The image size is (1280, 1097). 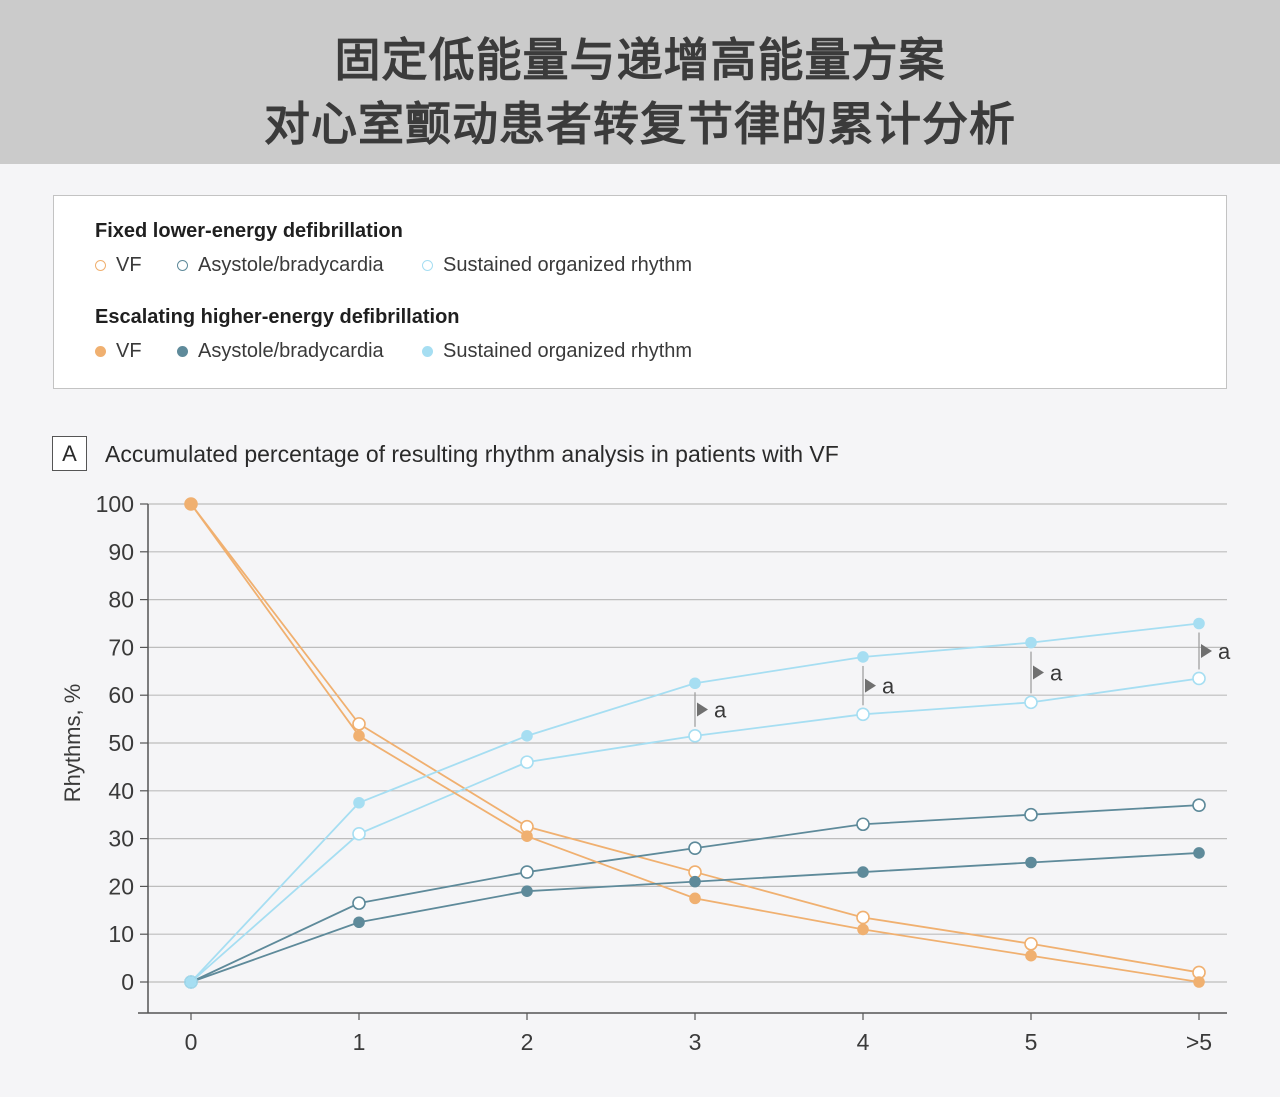 What do you see at coordinates (121, 647) in the screenshot?
I see `y-tick-label: 70` at bounding box center [121, 647].